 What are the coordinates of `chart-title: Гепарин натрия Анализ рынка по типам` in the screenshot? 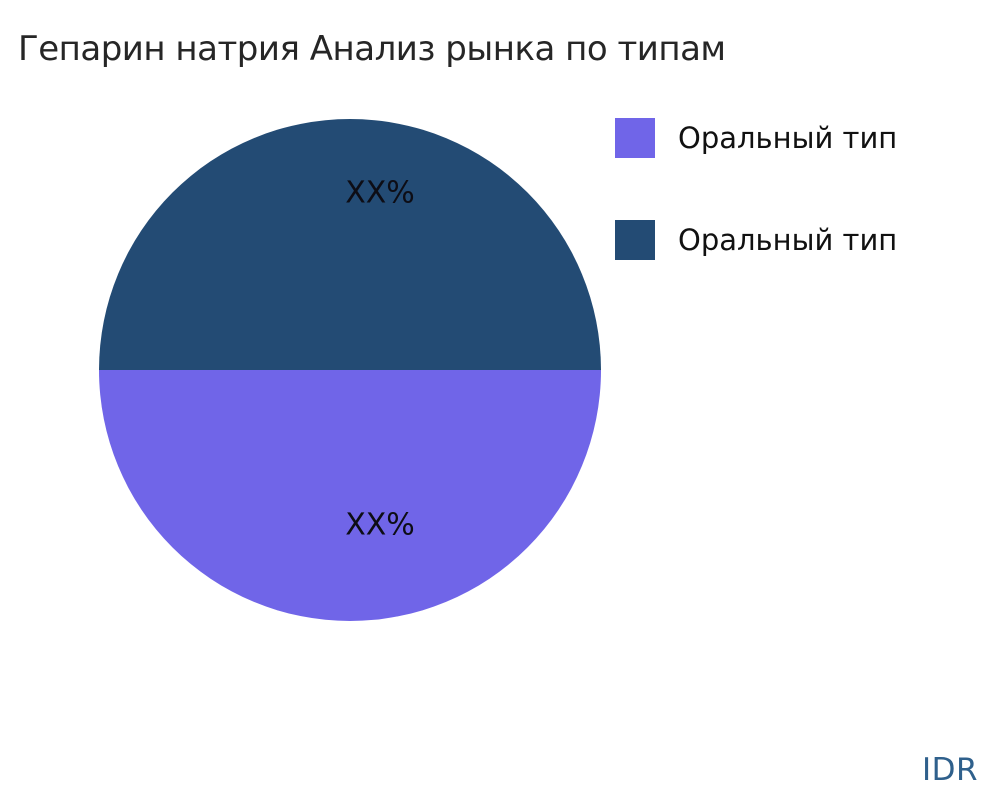 It's located at (372, 49).